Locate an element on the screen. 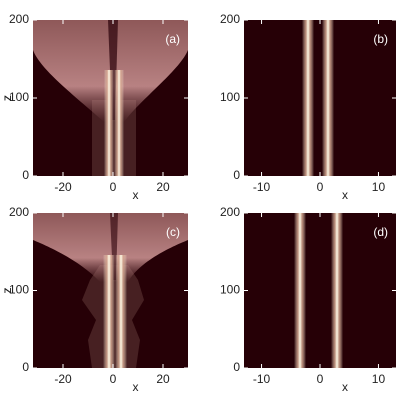 This screenshot has height=415, width=415. panel-label: (d) is located at coordinates (380, 232).